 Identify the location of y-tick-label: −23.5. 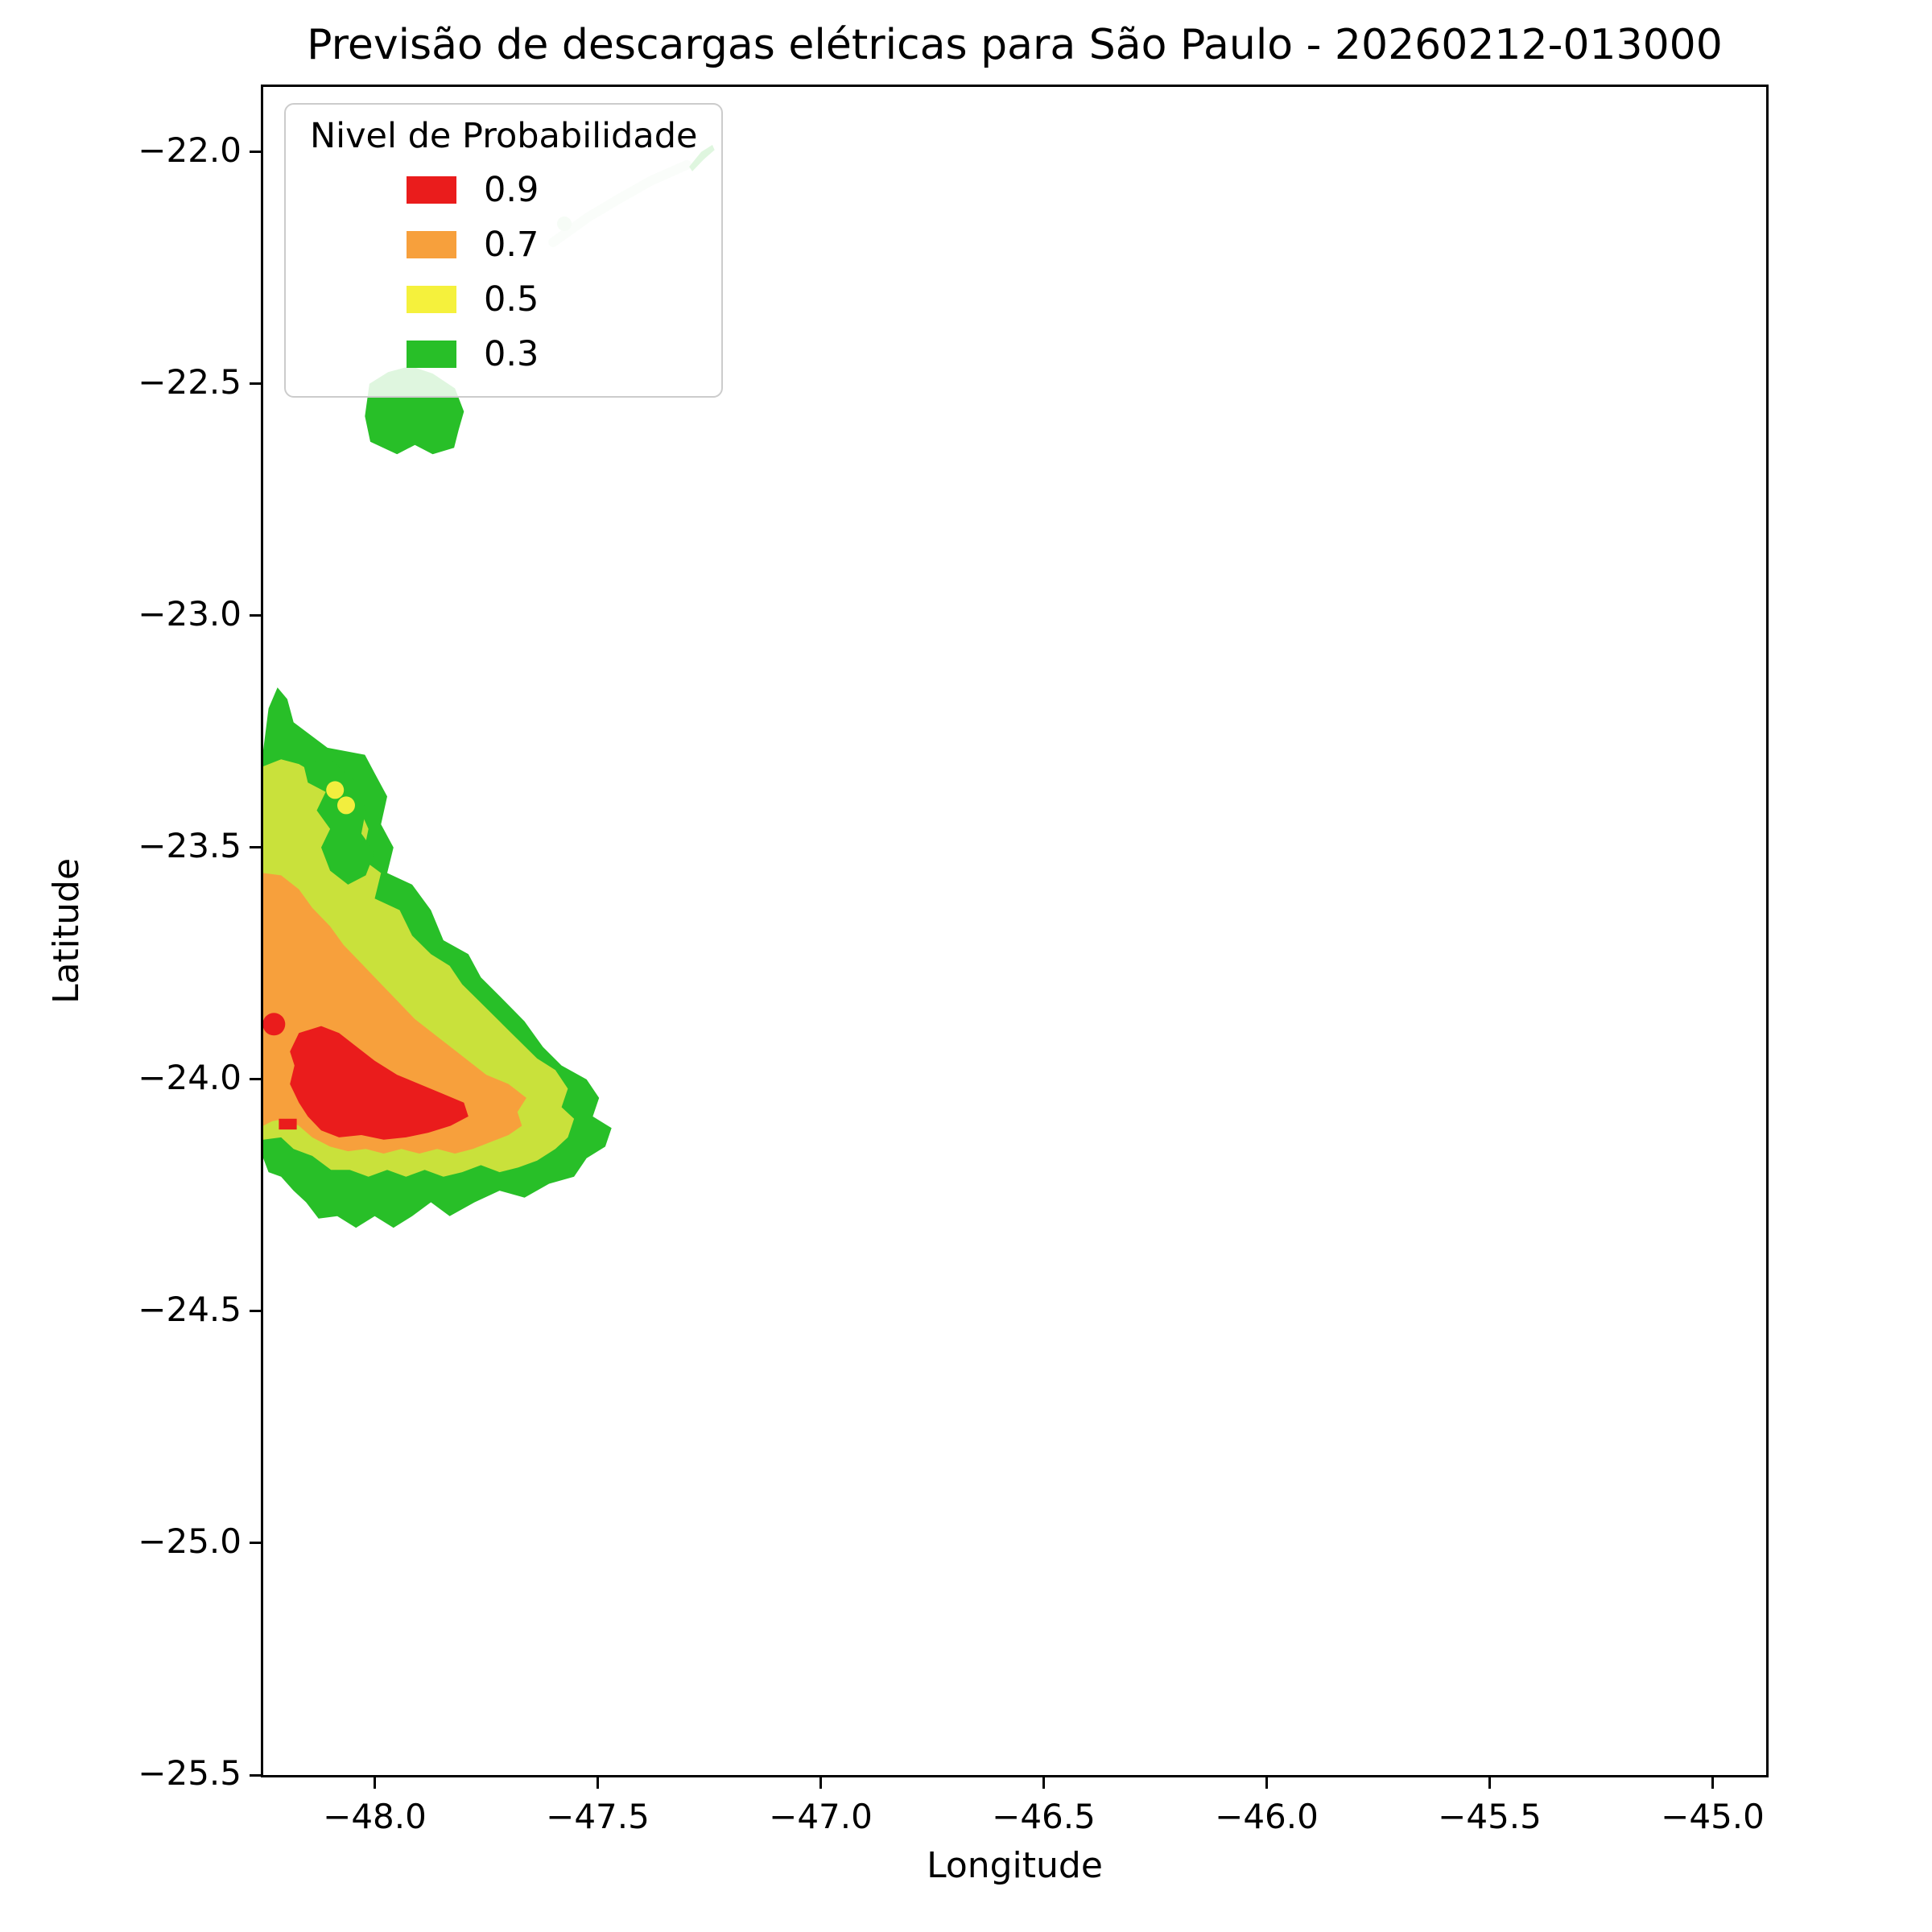
(190, 845).